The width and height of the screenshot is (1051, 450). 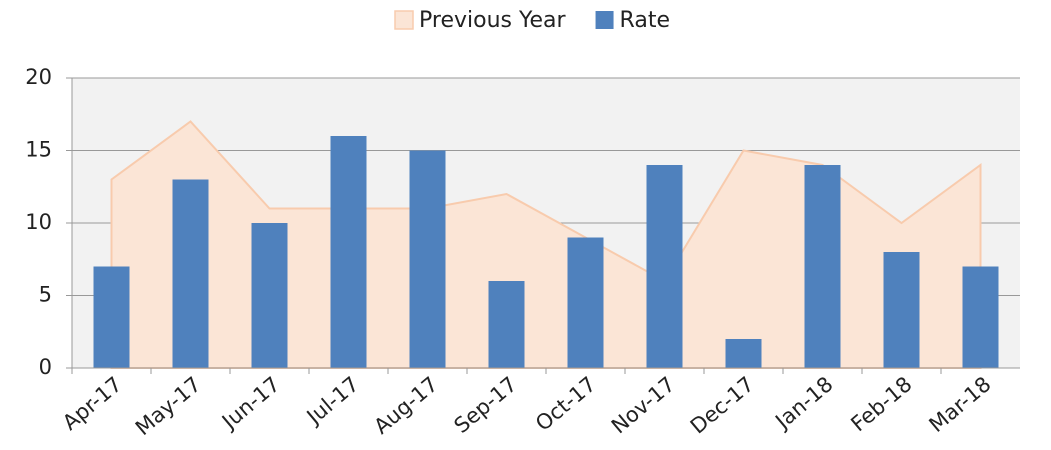 I want to click on legend-label: Rate, so click(x=645, y=20).